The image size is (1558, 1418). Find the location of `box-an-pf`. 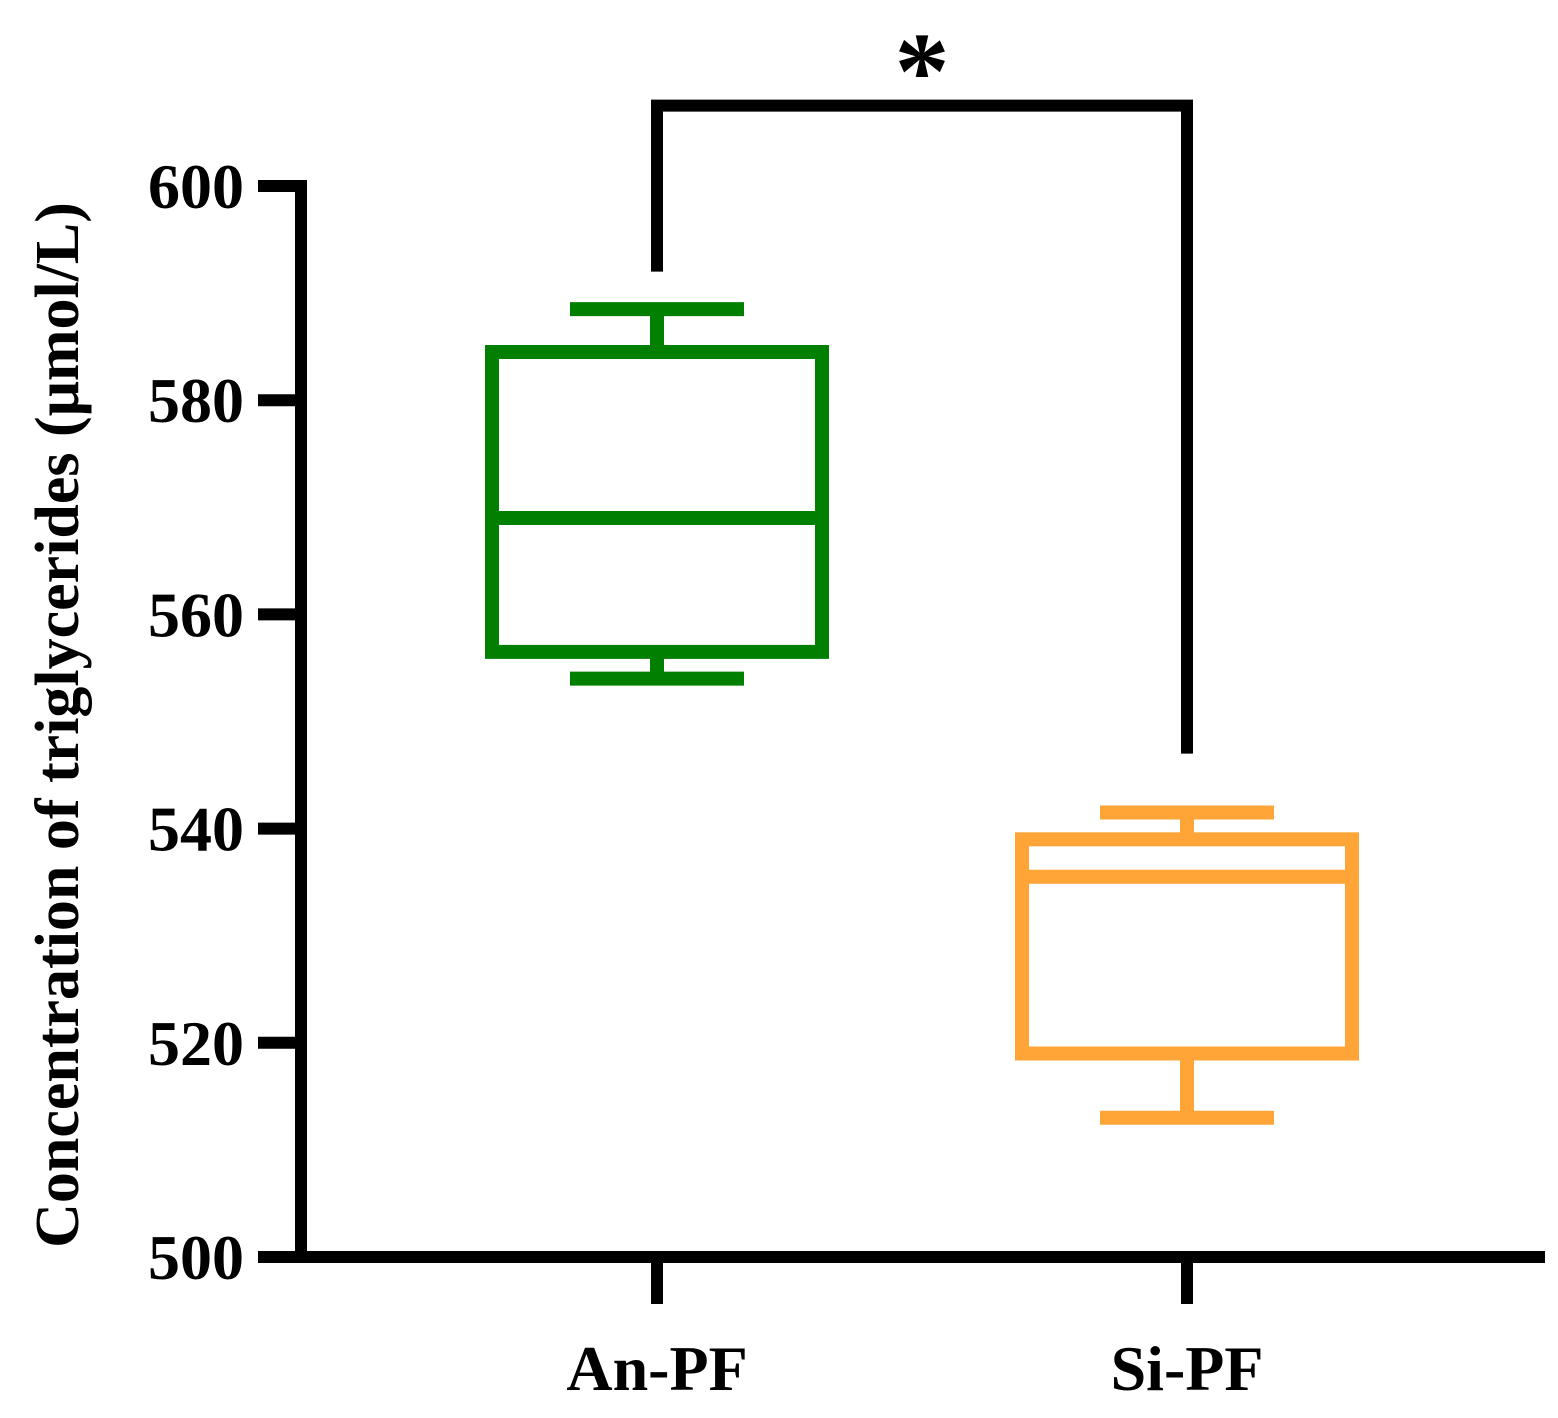

box-an-pf is located at coordinates (657, 502).